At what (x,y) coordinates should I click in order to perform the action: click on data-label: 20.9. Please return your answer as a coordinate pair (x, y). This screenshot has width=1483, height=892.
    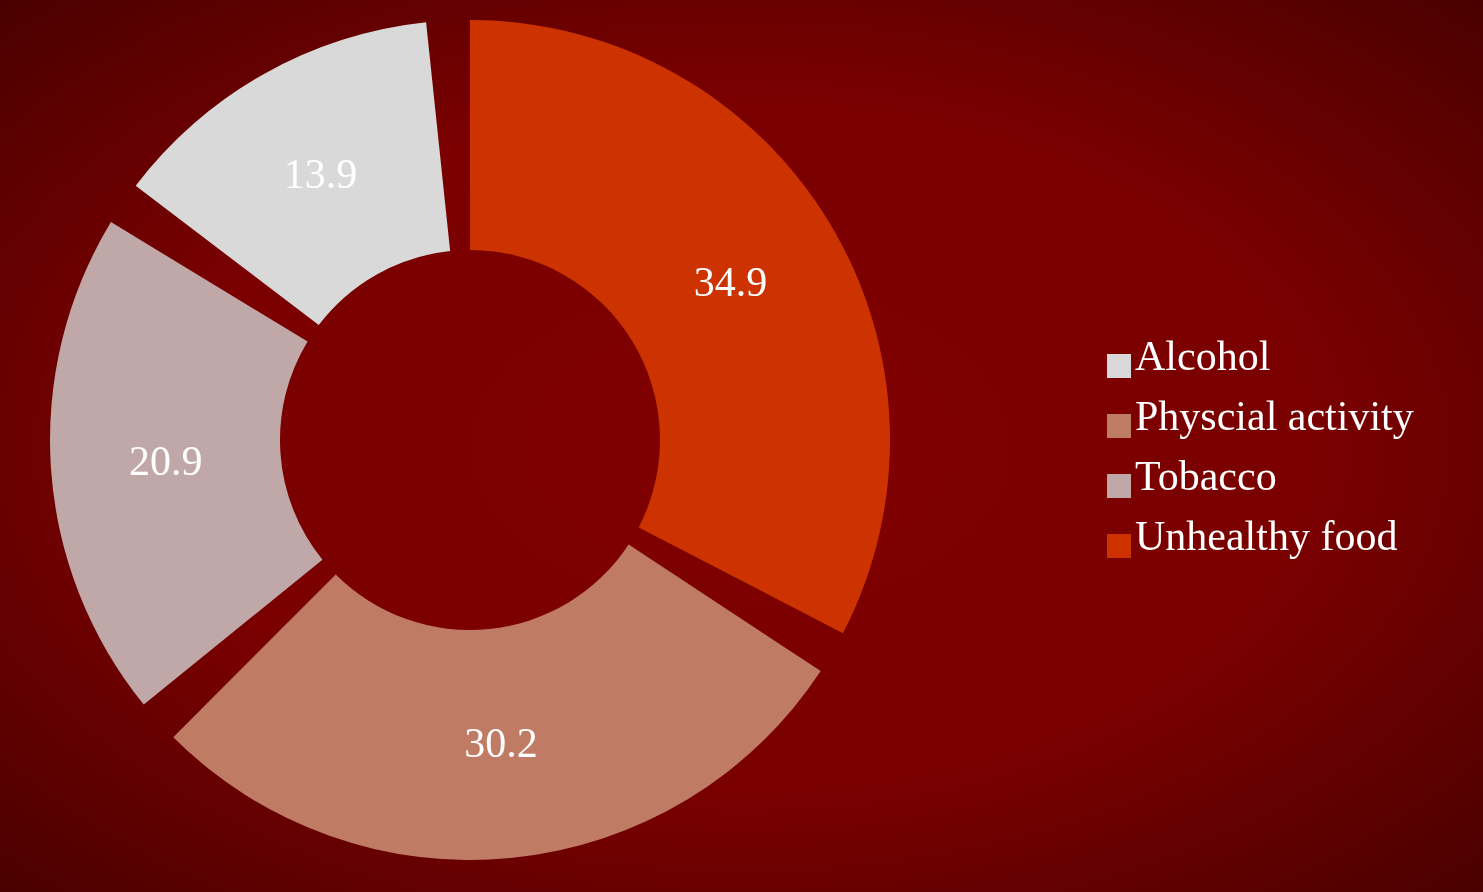
    Looking at the image, I should click on (165, 460).